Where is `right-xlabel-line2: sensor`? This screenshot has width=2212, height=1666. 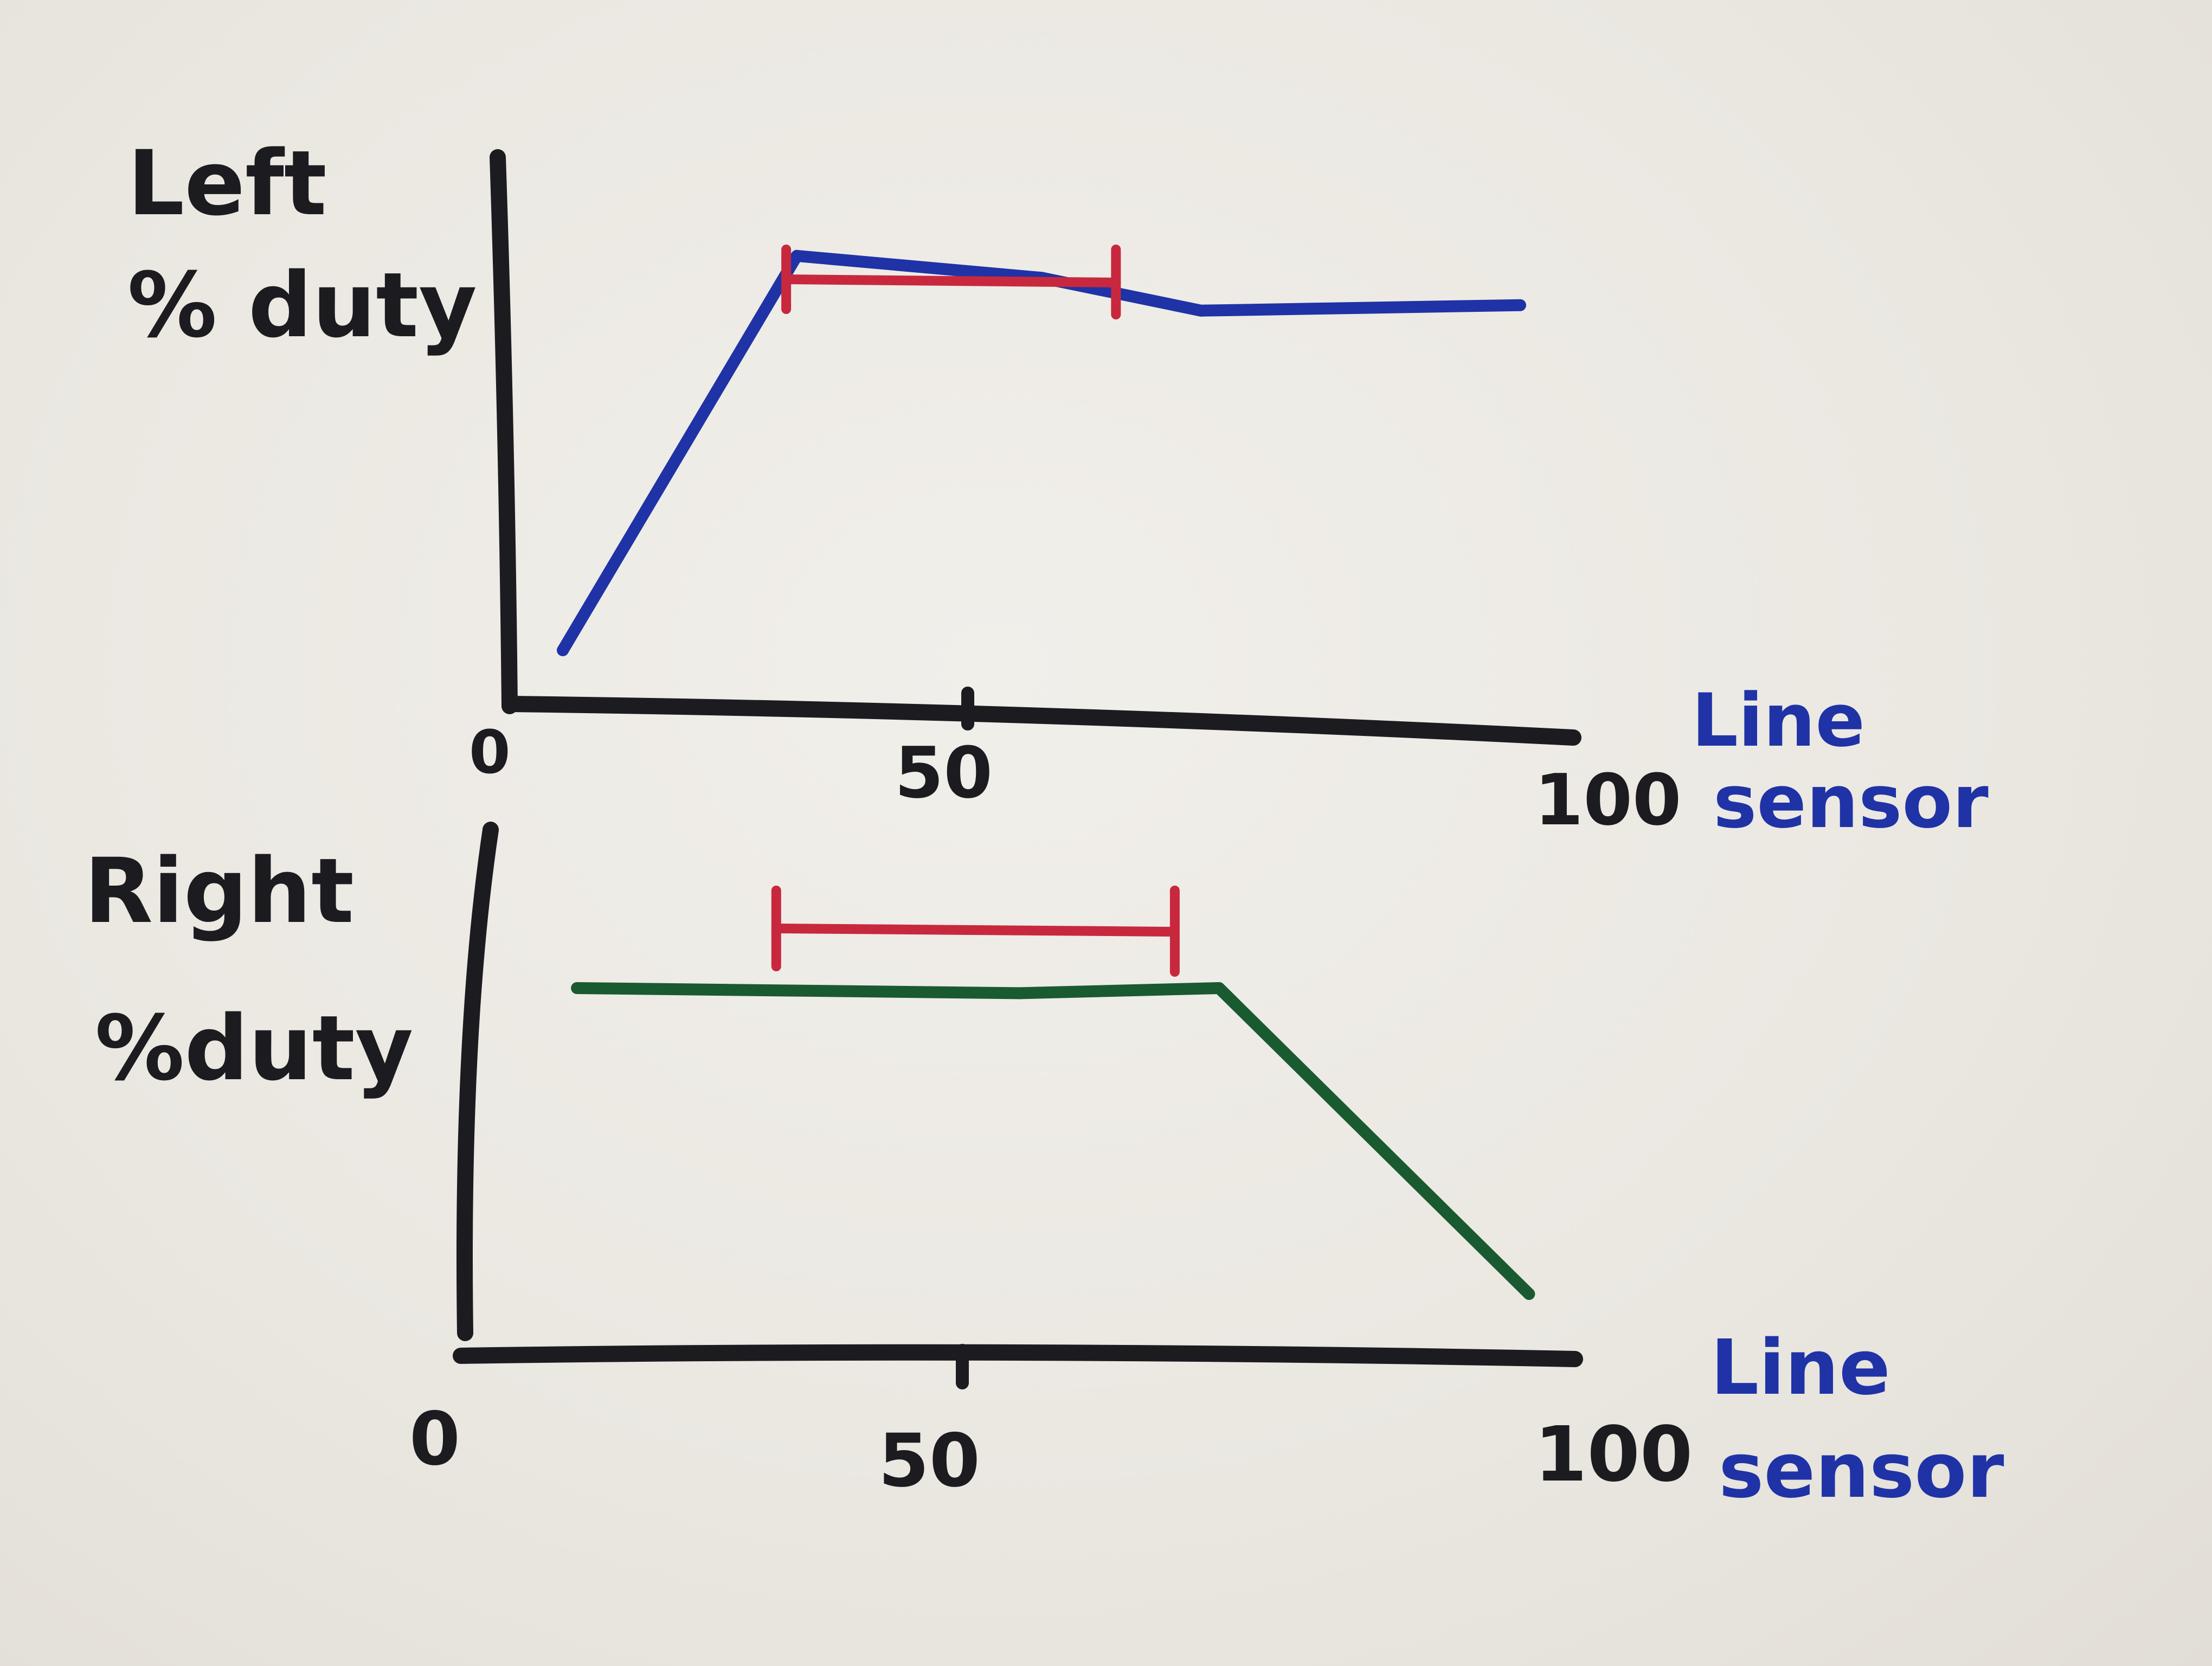 right-xlabel-line2: sensor is located at coordinates (1861, 1471).